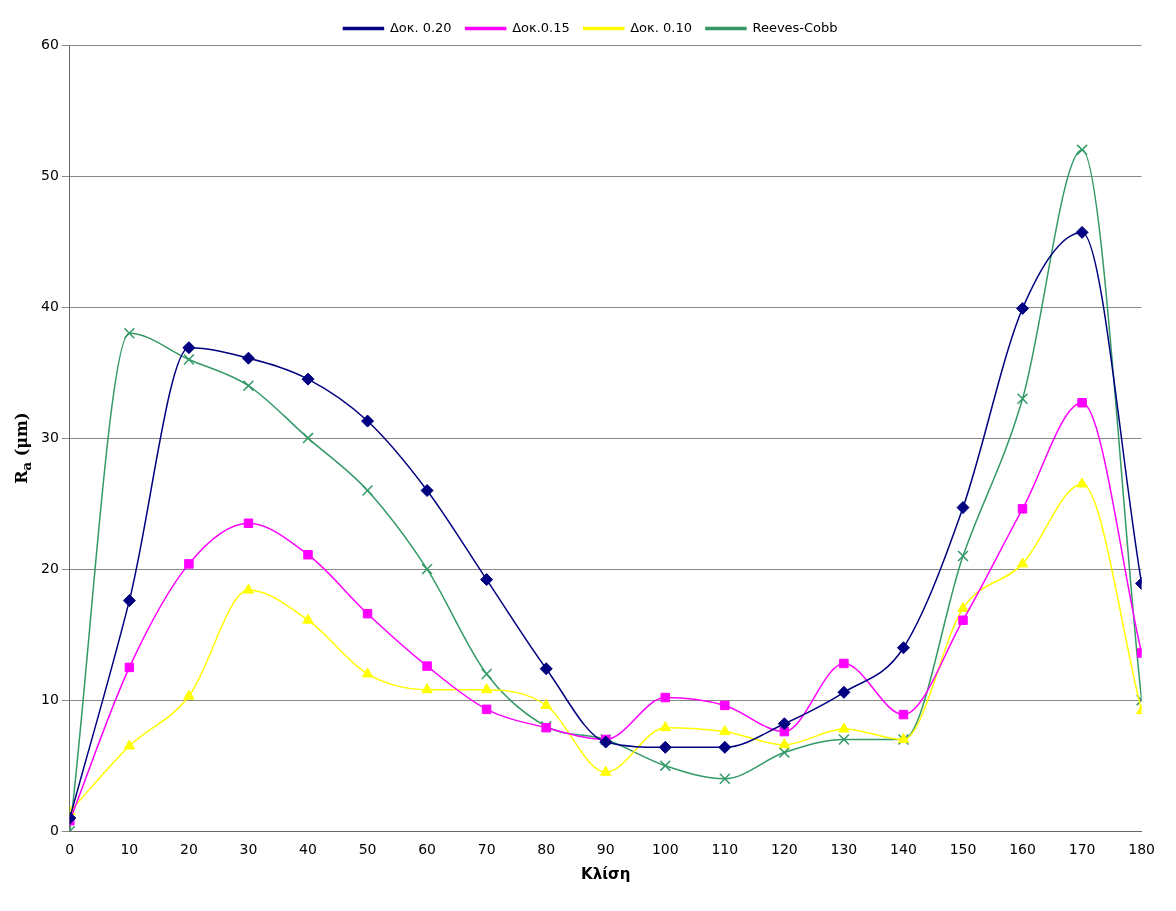  Describe the element at coordinates (903, 849) in the screenshot. I see `x-tick-label: 140` at that location.